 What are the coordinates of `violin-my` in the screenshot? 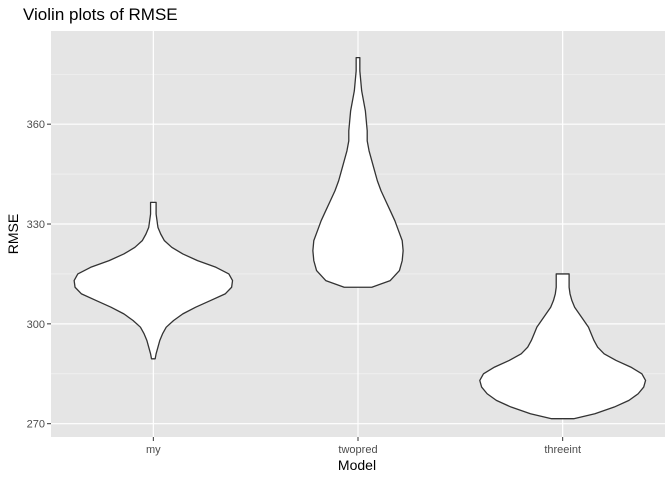 It's located at (153, 280).